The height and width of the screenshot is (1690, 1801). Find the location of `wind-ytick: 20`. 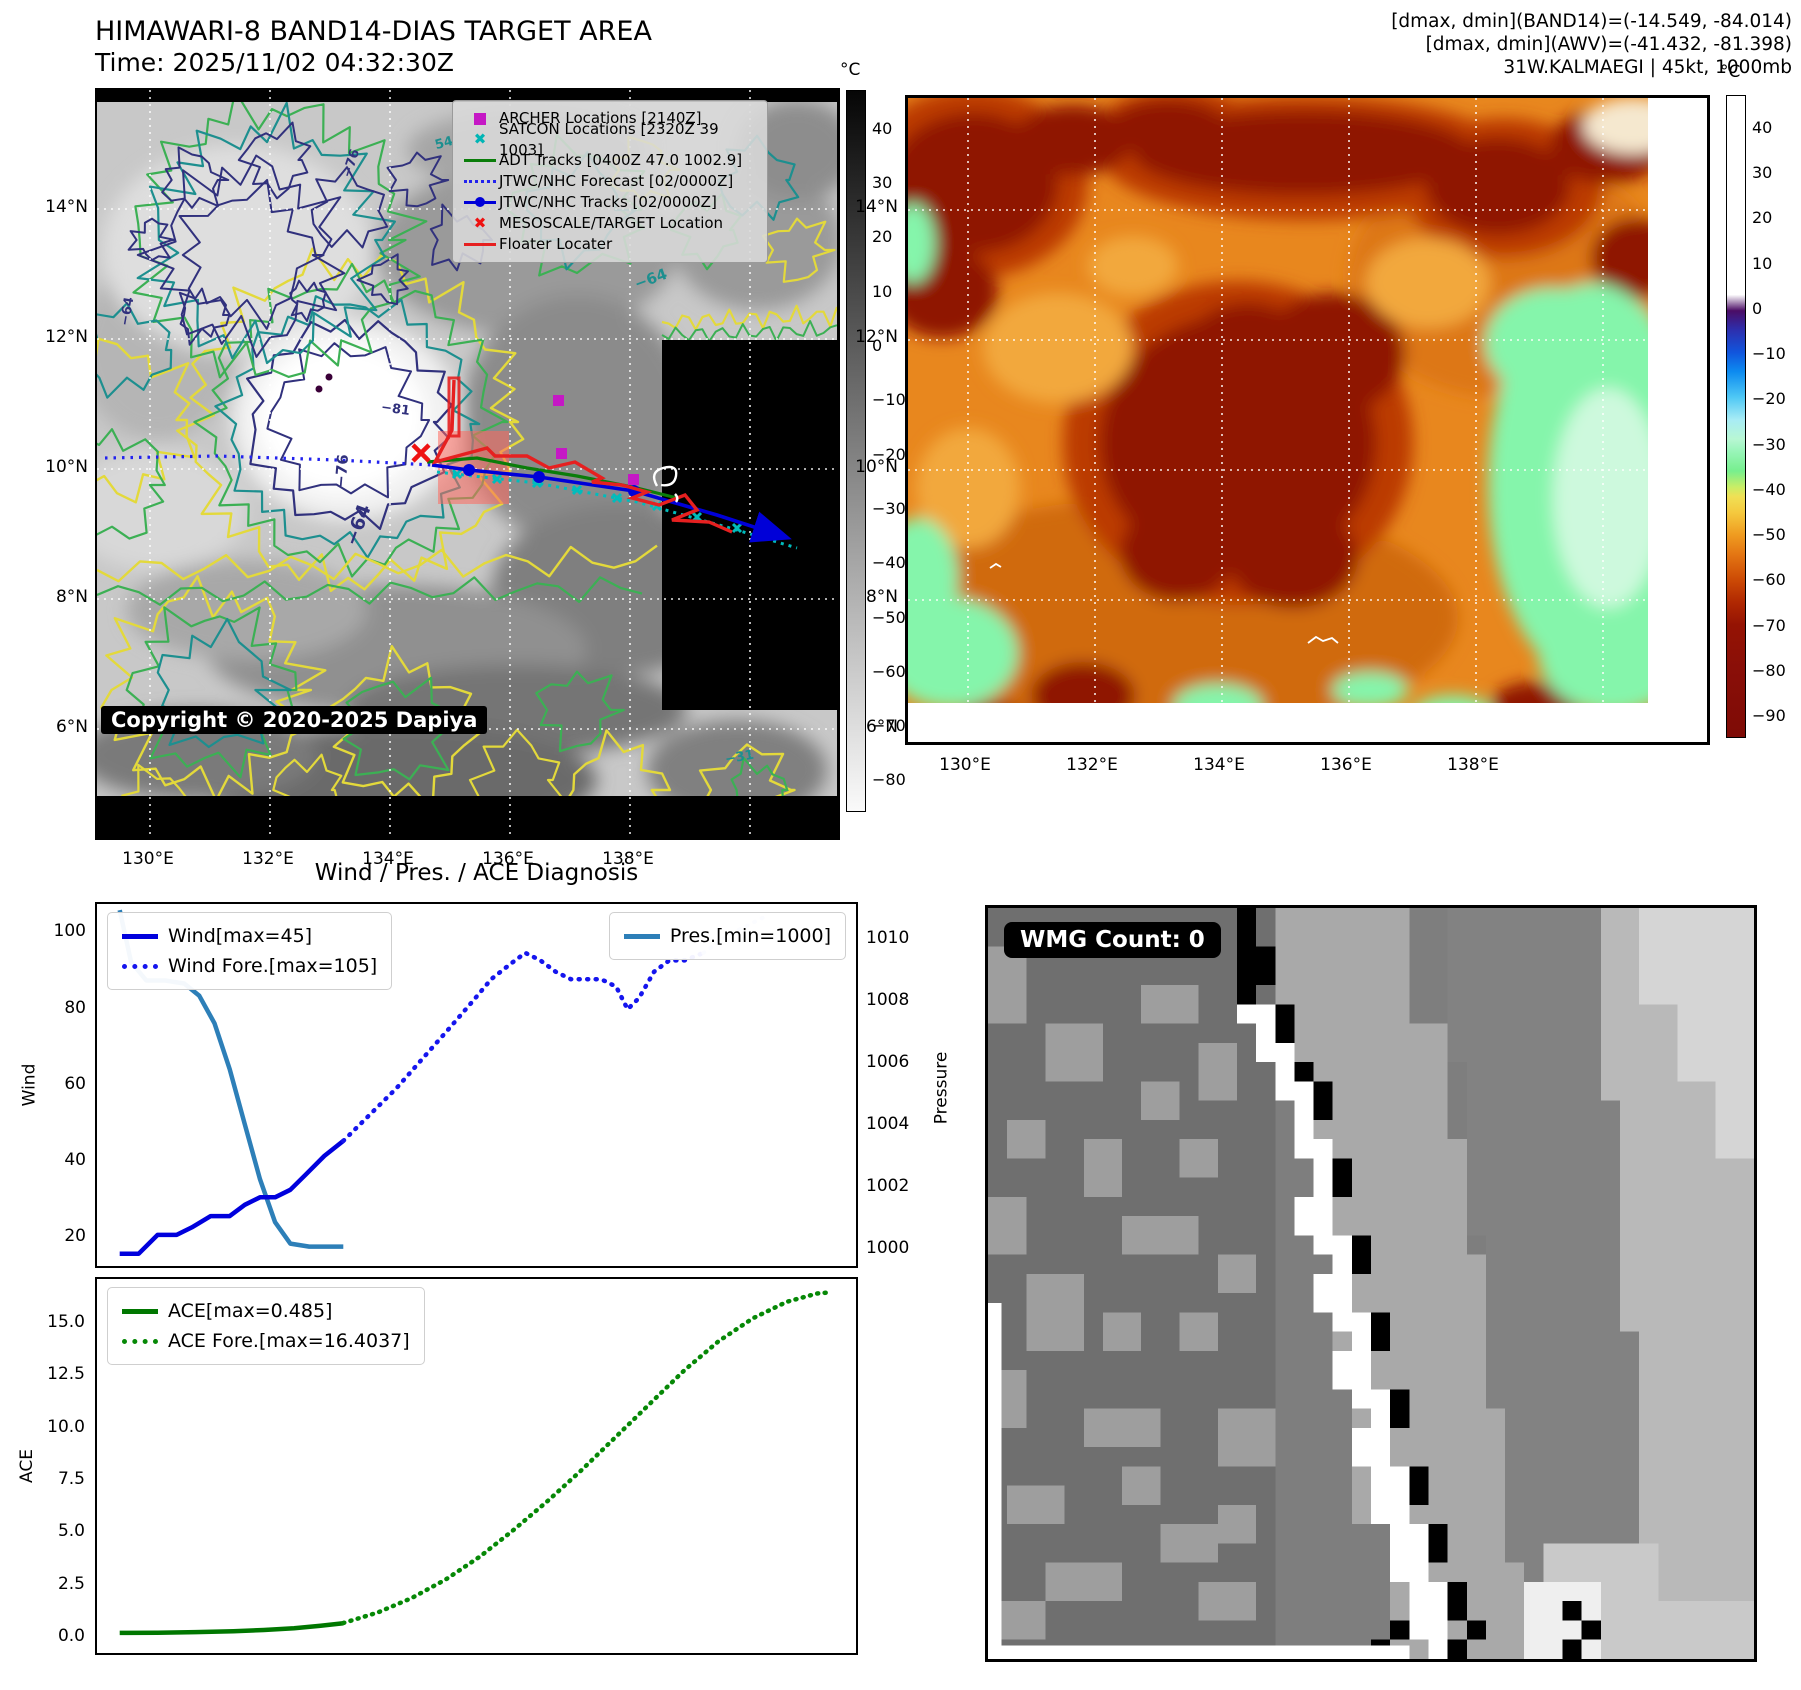

wind-ytick: 20 is located at coordinates (75, 1236).